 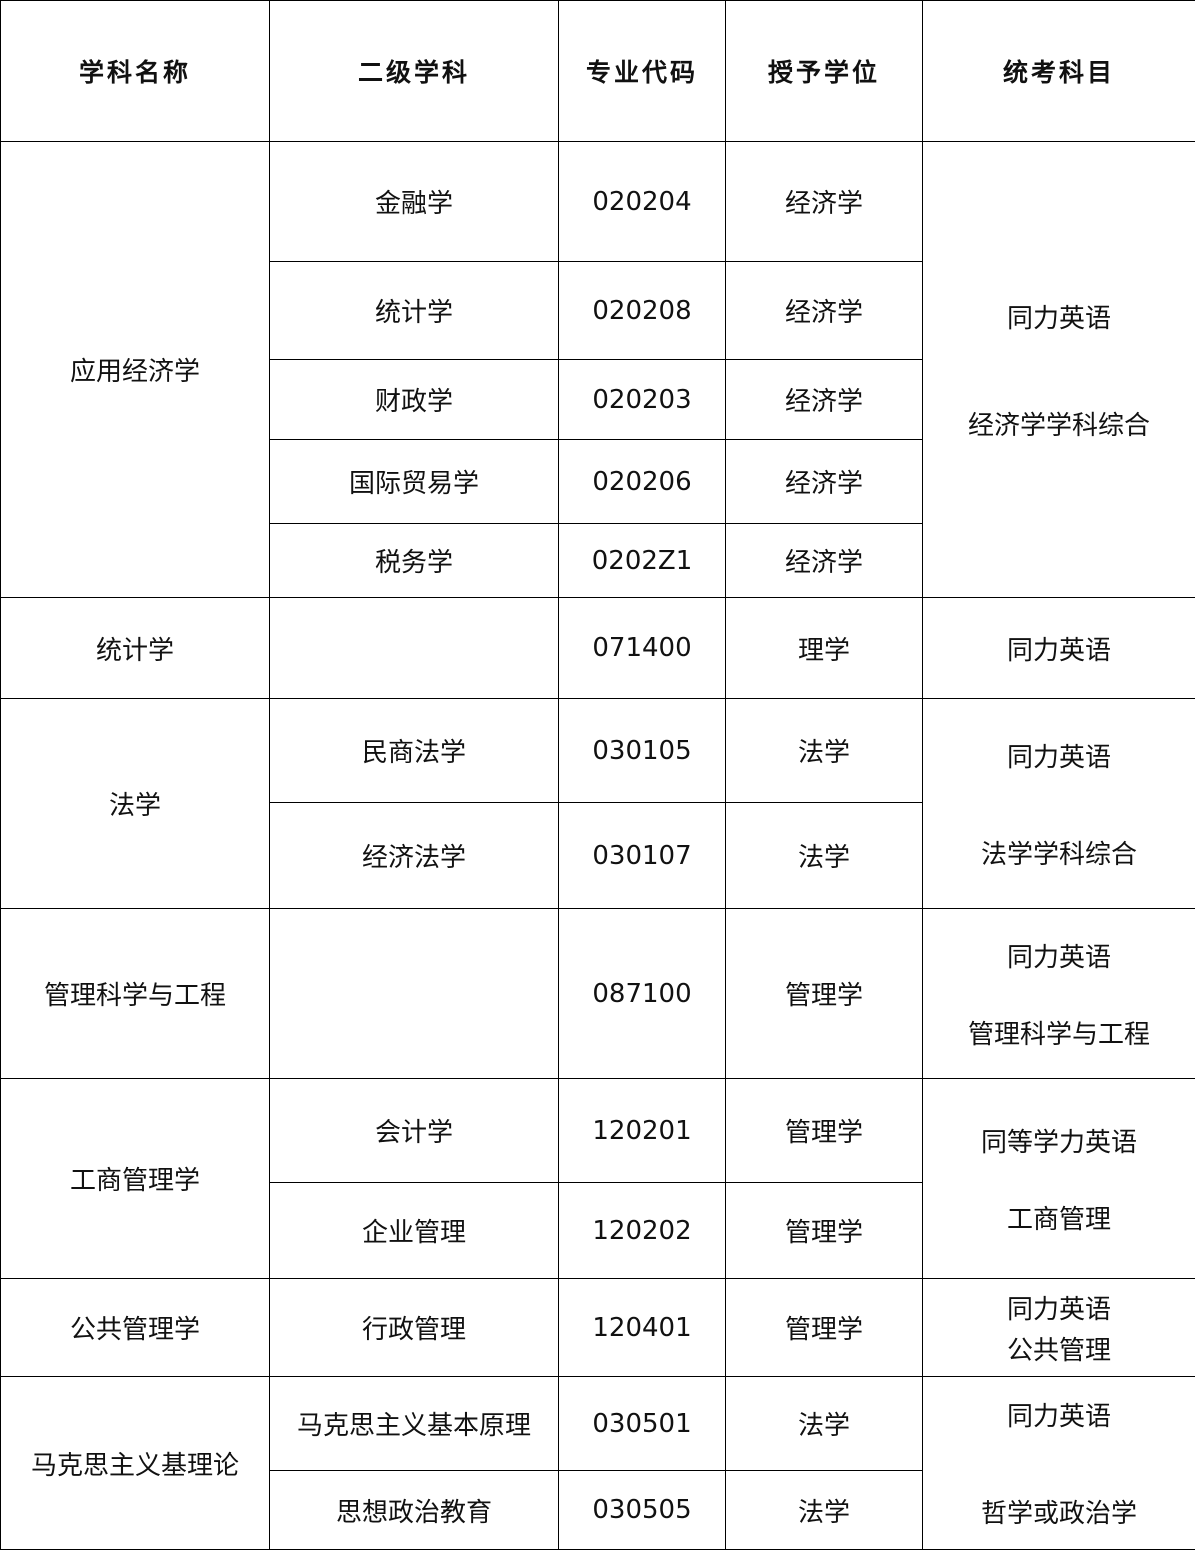 What do you see at coordinates (414, 1327) in the screenshot?
I see `sub-discipline: 行政管理` at bounding box center [414, 1327].